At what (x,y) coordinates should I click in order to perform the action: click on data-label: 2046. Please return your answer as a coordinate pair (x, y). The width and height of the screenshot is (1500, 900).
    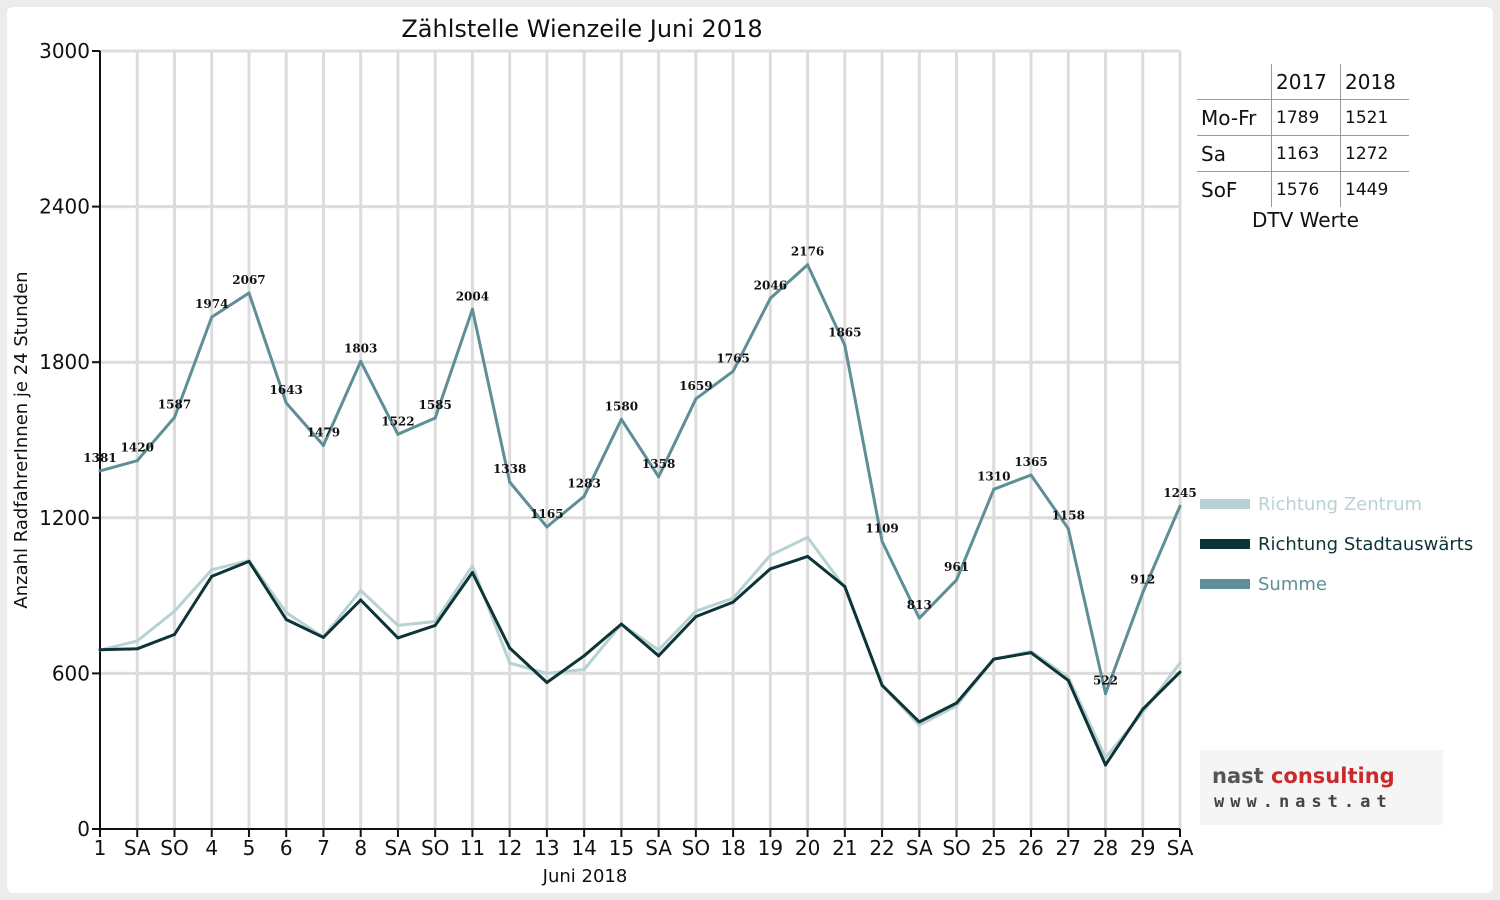
    Looking at the image, I should click on (770, 285).